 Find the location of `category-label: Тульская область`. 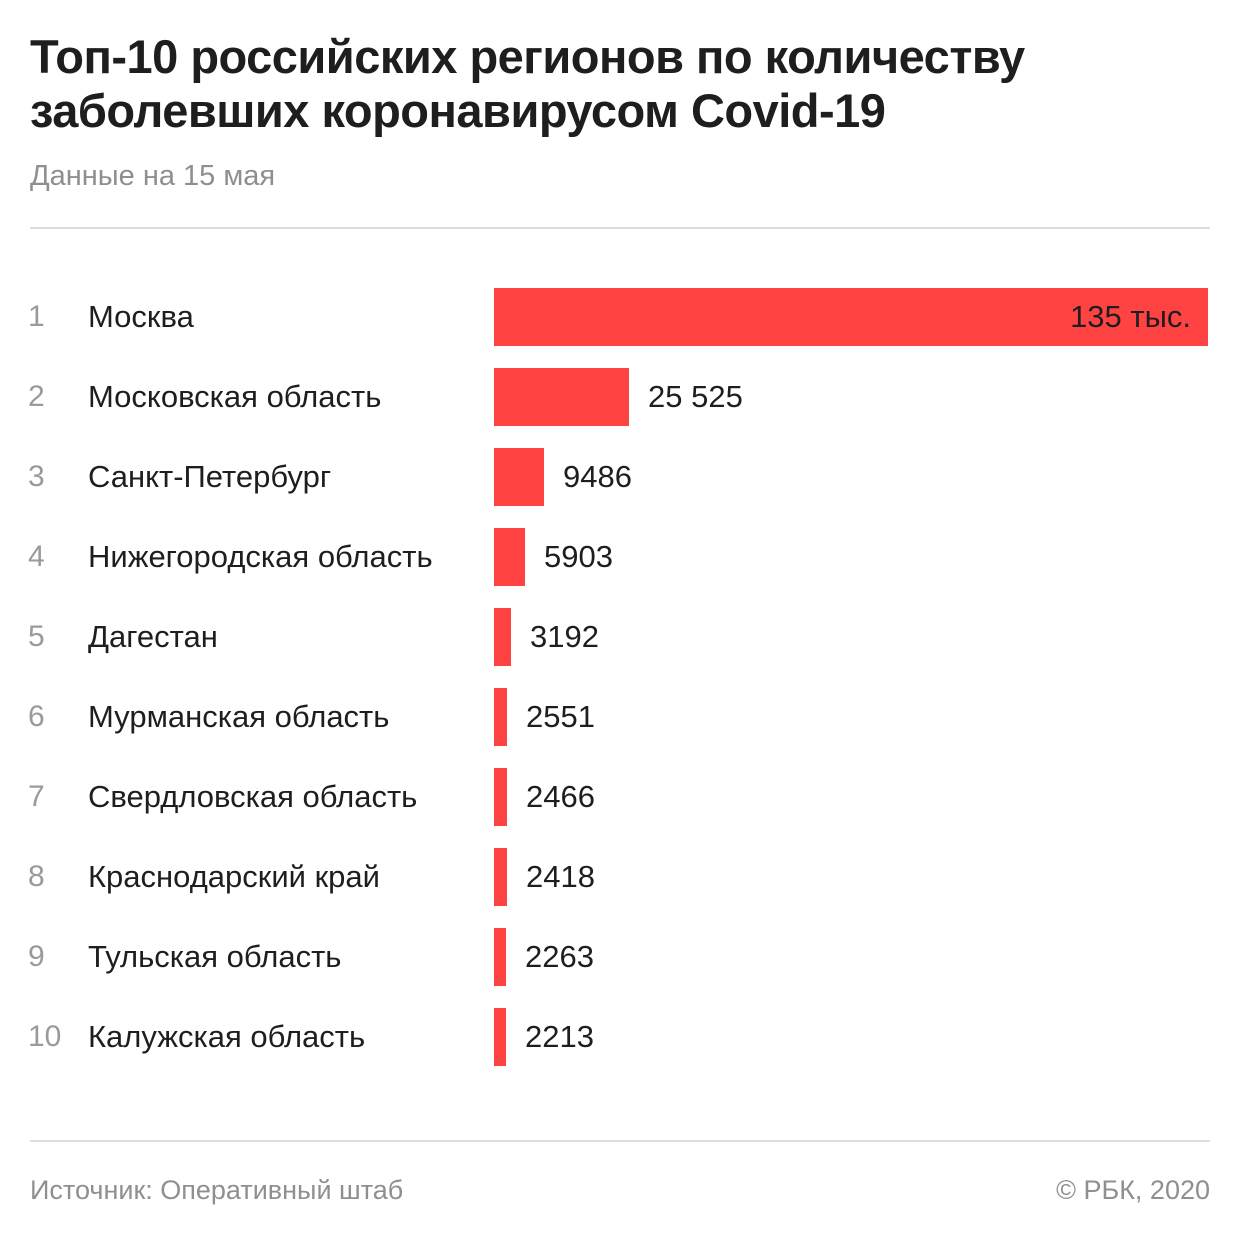

category-label: Тульская область is located at coordinates (215, 956).